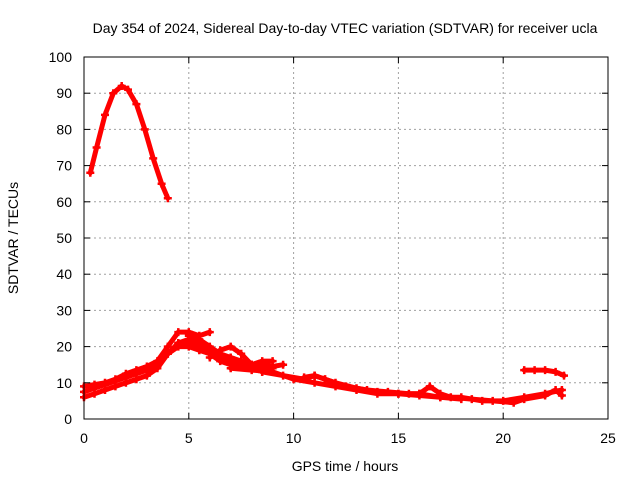 Image resolution: width=640 pixels, height=480 pixels. I want to click on y-tick-label: 50, so click(64, 238).